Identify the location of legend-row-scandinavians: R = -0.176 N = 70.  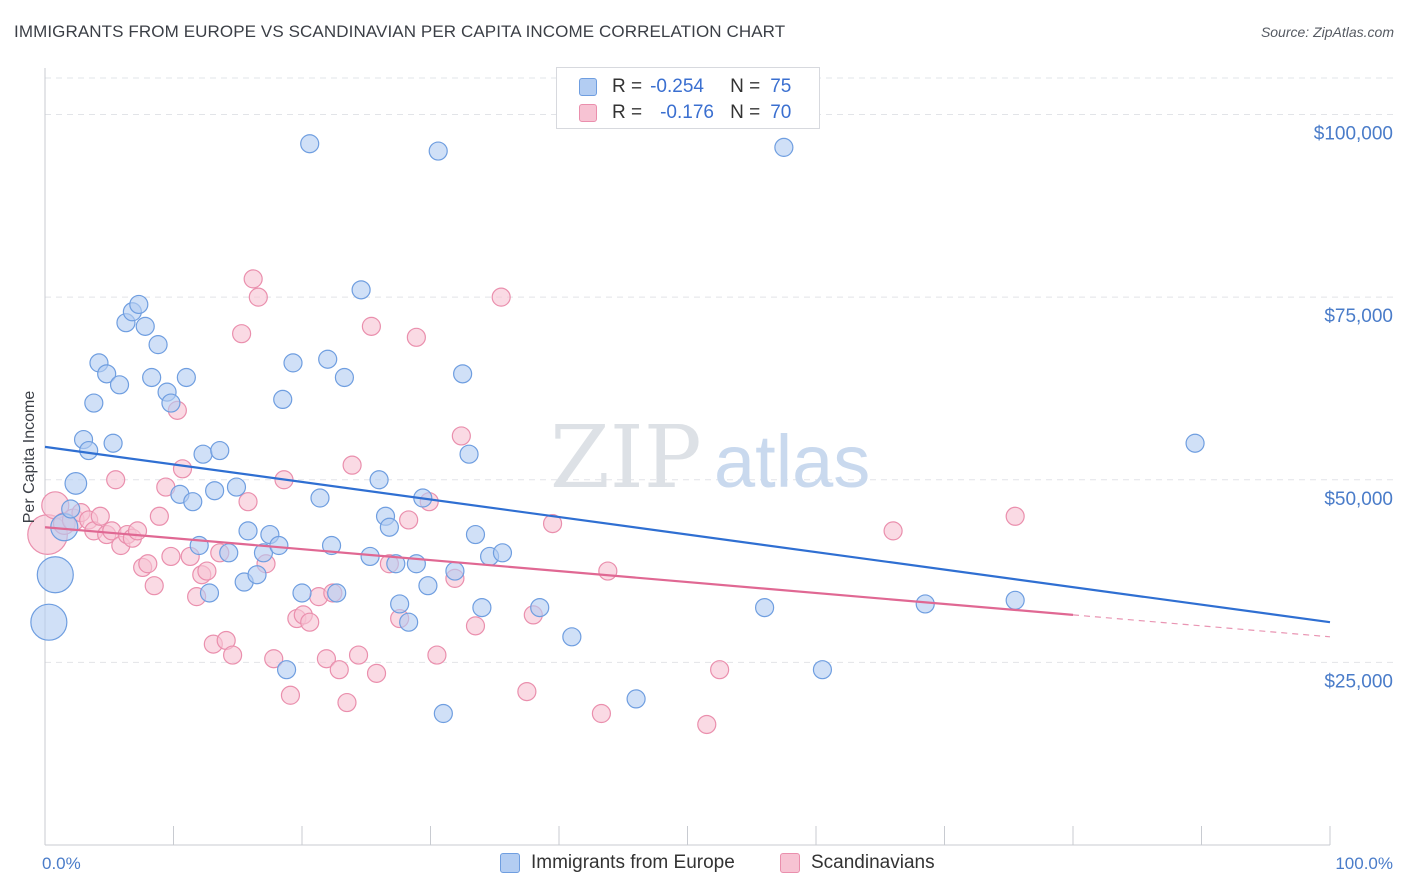
(685, 113).